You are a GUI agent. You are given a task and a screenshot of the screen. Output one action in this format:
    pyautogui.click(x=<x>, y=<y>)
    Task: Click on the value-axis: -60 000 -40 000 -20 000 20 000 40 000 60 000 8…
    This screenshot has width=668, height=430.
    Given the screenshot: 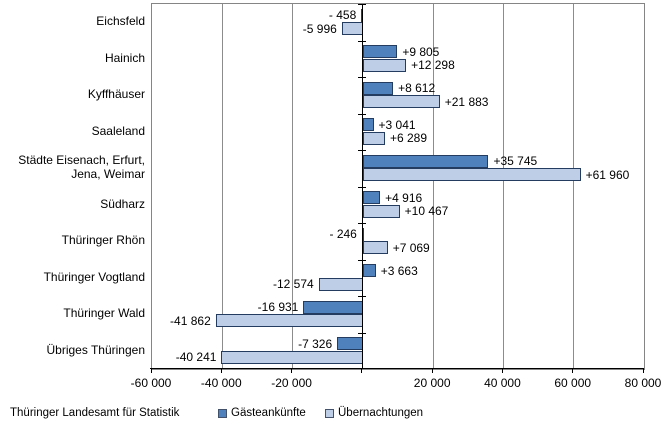 What is the action you would take?
    pyautogui.click(x=396, y=381)
    